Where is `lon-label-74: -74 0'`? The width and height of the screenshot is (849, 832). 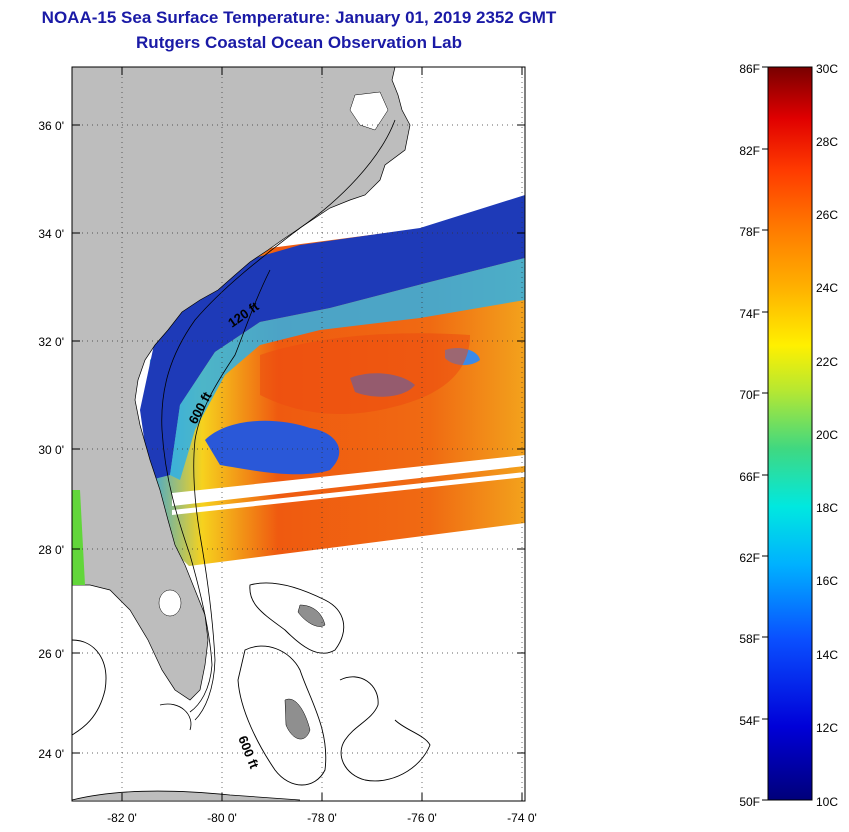
lon-label-74: -74 0' is located at coordinates (522, 818).